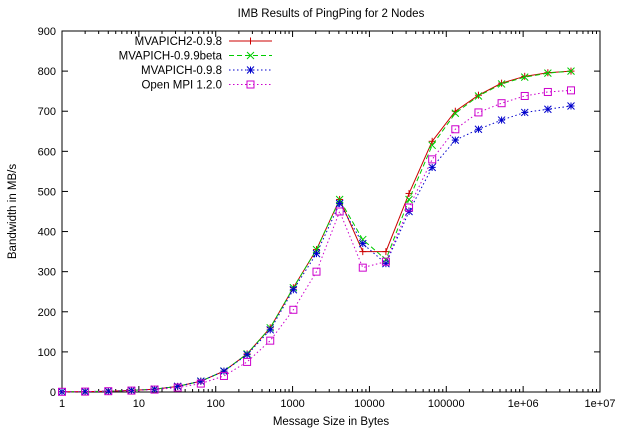 This screenshot has width=618, height=432. What do you see at coordinates (331, 14) in the screenshot?
I see `chart-title: IMB Results of PingPing for 2 Nodes` at bounding box center [331, 14].